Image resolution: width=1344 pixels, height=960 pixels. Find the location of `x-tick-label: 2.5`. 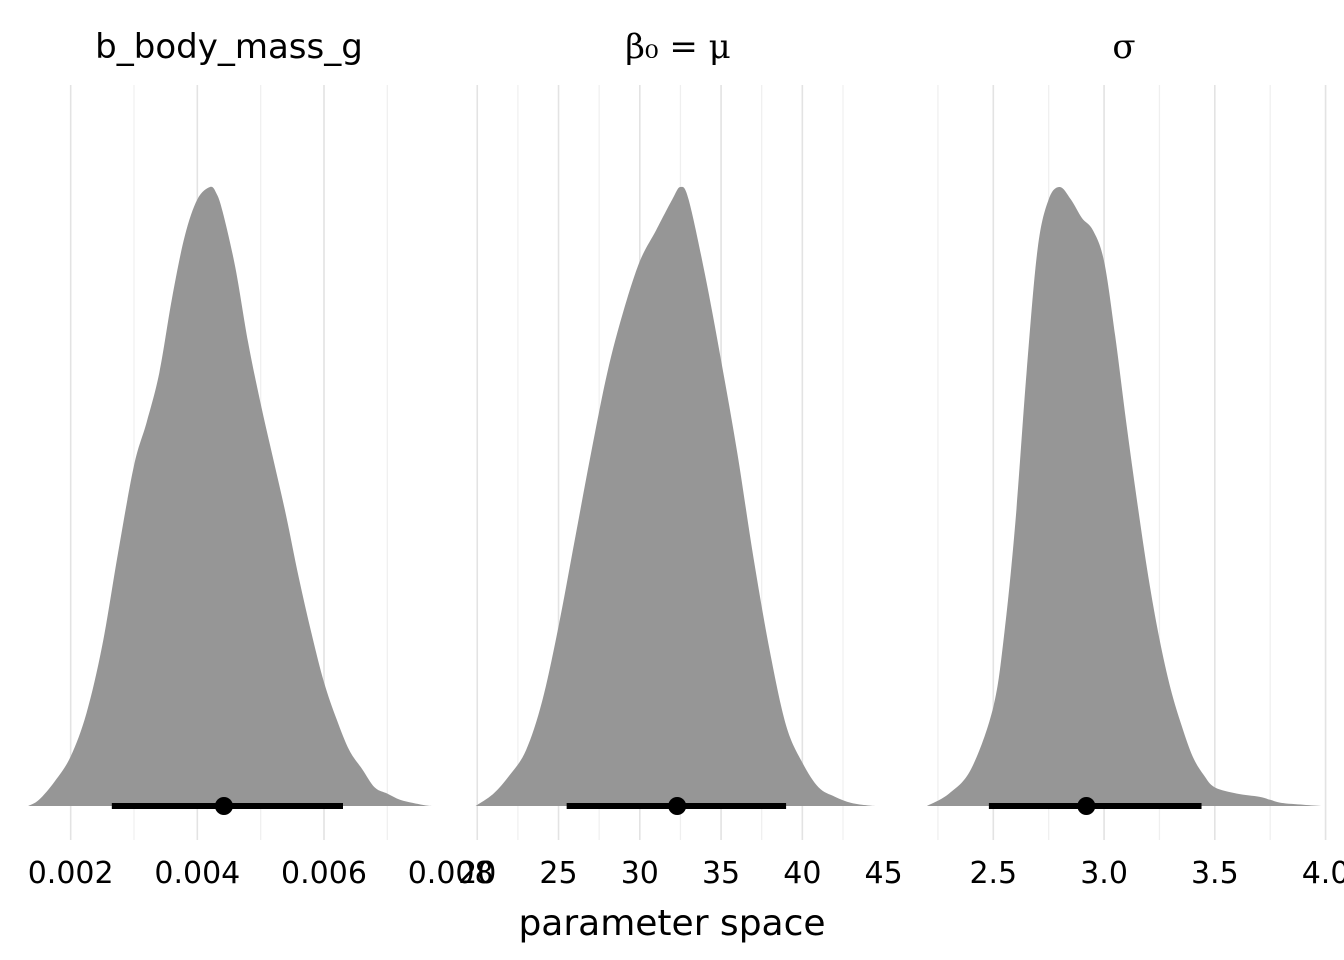

x-tick-label: 2.5 is located at coordinates (993, 873).